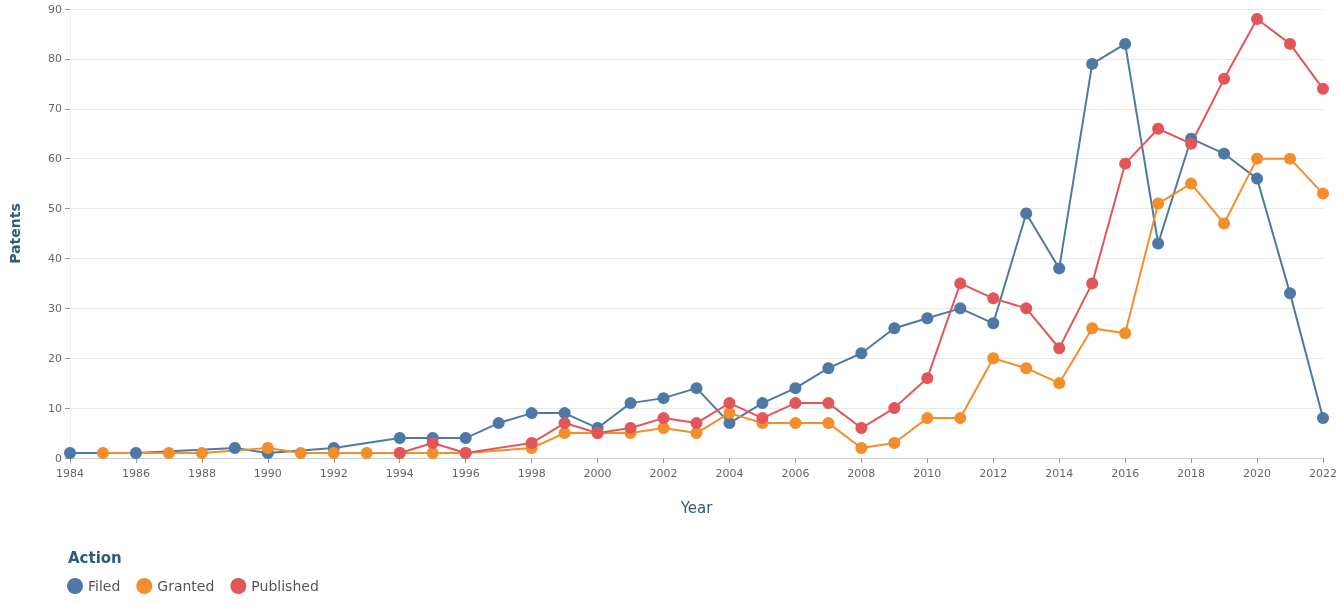  I want to click on x-tick-label: 1994, so click(399, 473).